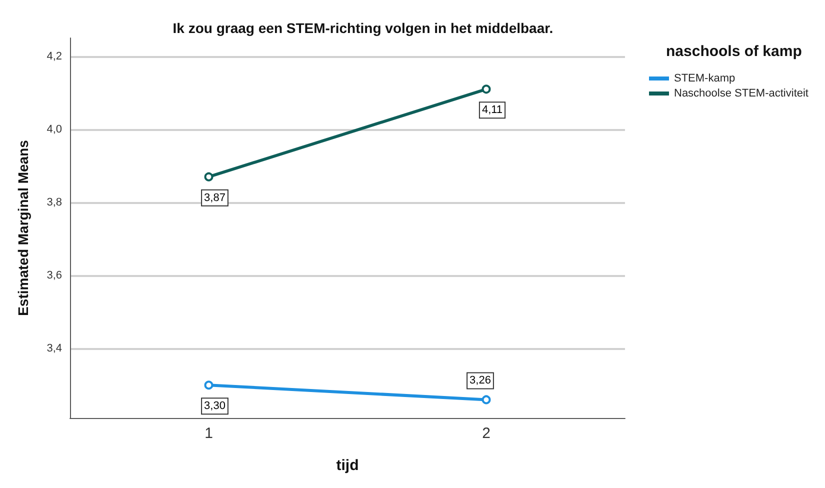 The height and width of the screenshot is (488, 825). What do you see at coordinates (215, 406) in the screenshot?
I see `data-label: 3,30` at bounding box center [215, 406].